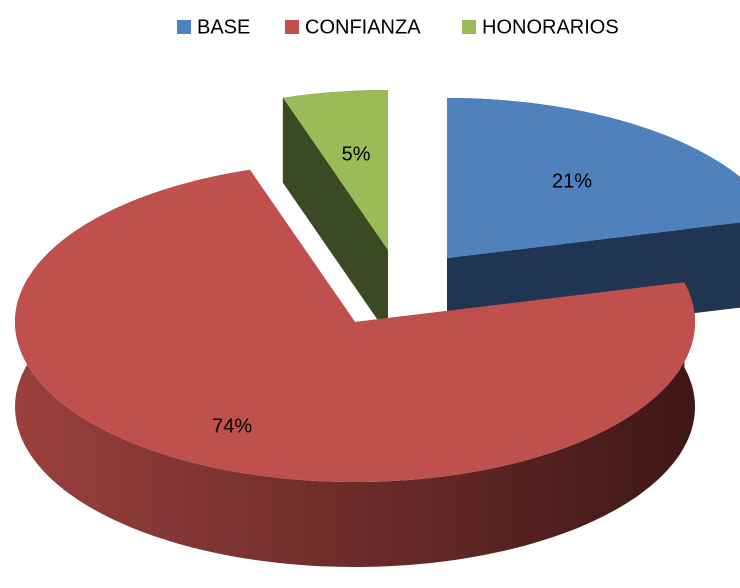 The image size is (740, 588). Describe the element at coordinates (223, 27) in the screenshot. I see `legend-label: BASE` at that location.